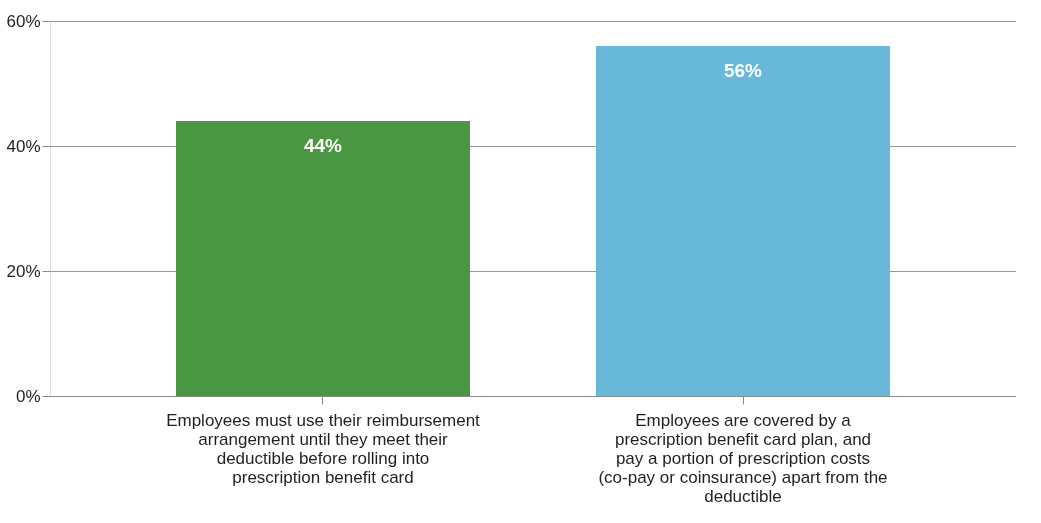  What do you see at coordinates (743, 70) in the screenshot?
I see `data-label: 56%` at bounding box center [743, 70].